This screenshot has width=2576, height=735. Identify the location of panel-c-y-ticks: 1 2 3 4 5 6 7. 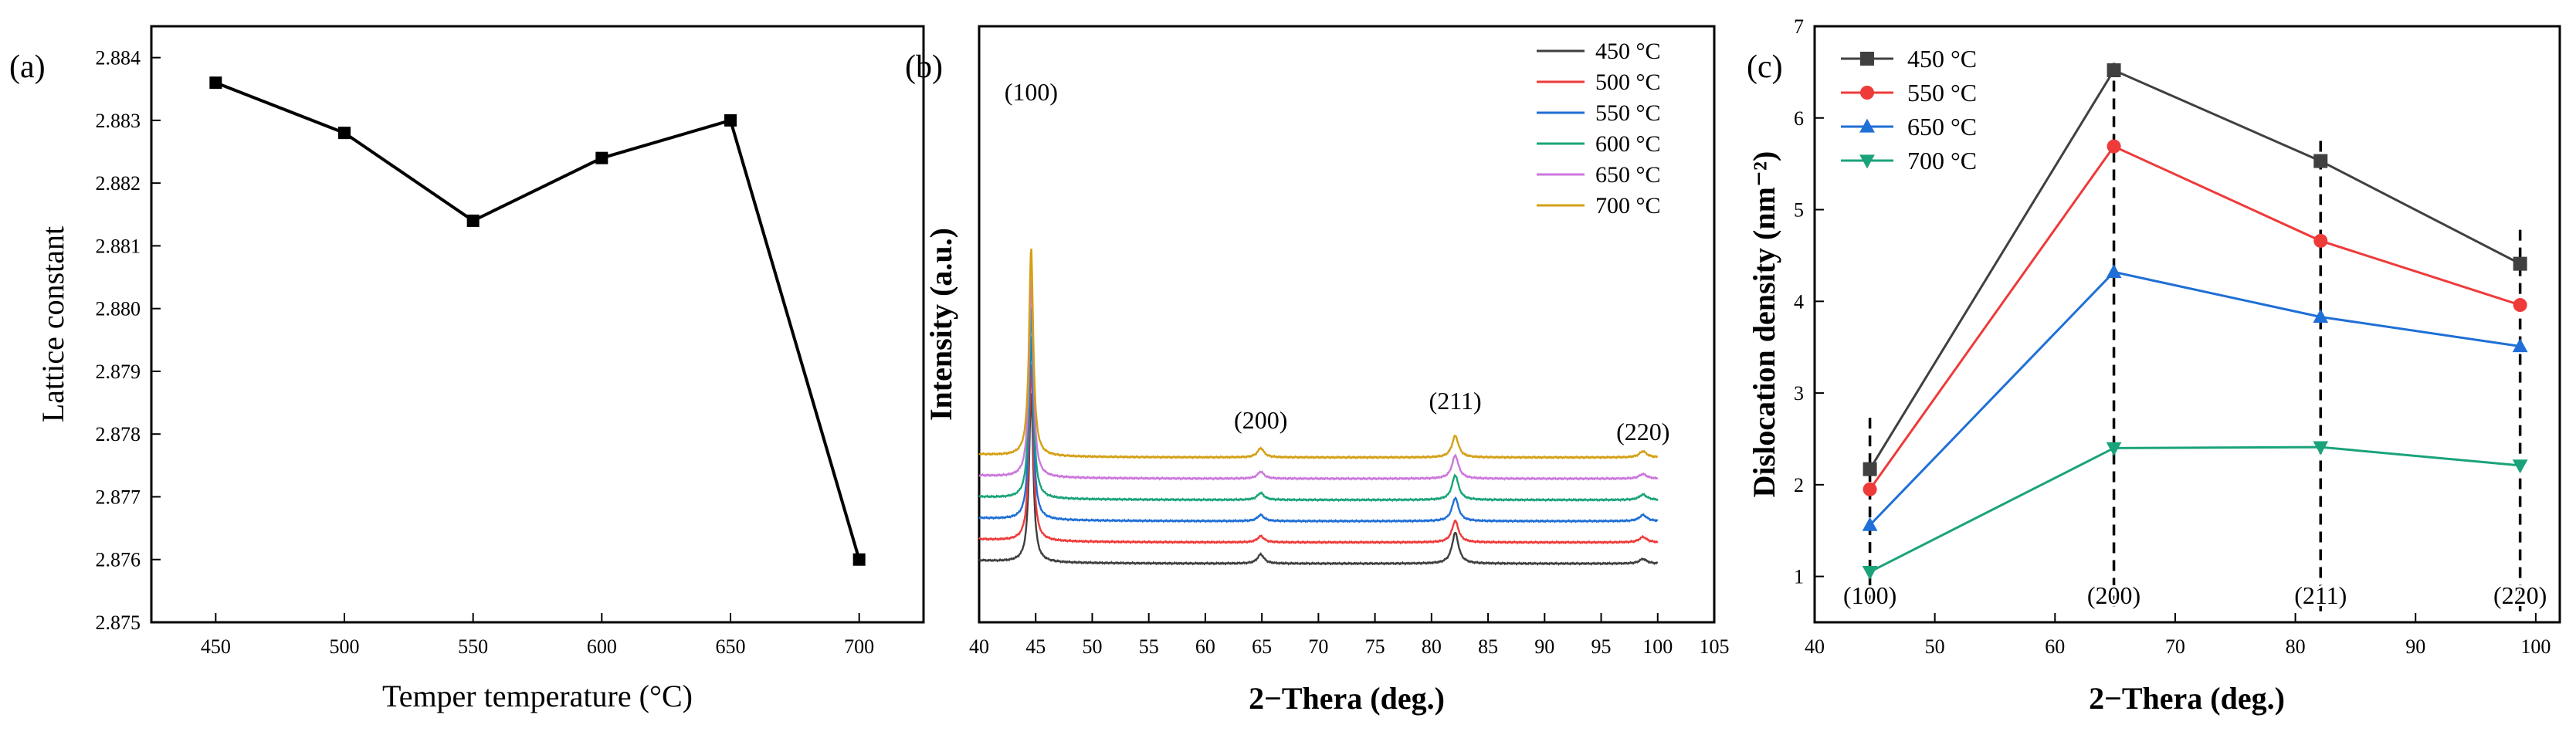
(1809, 301).